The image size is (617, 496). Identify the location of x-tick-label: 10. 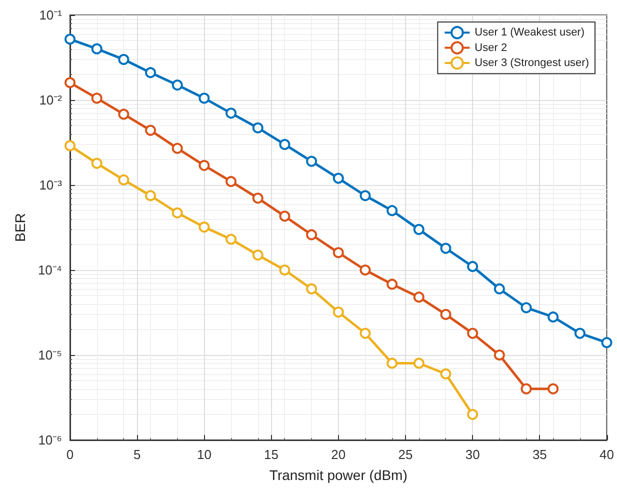
(204, 454).